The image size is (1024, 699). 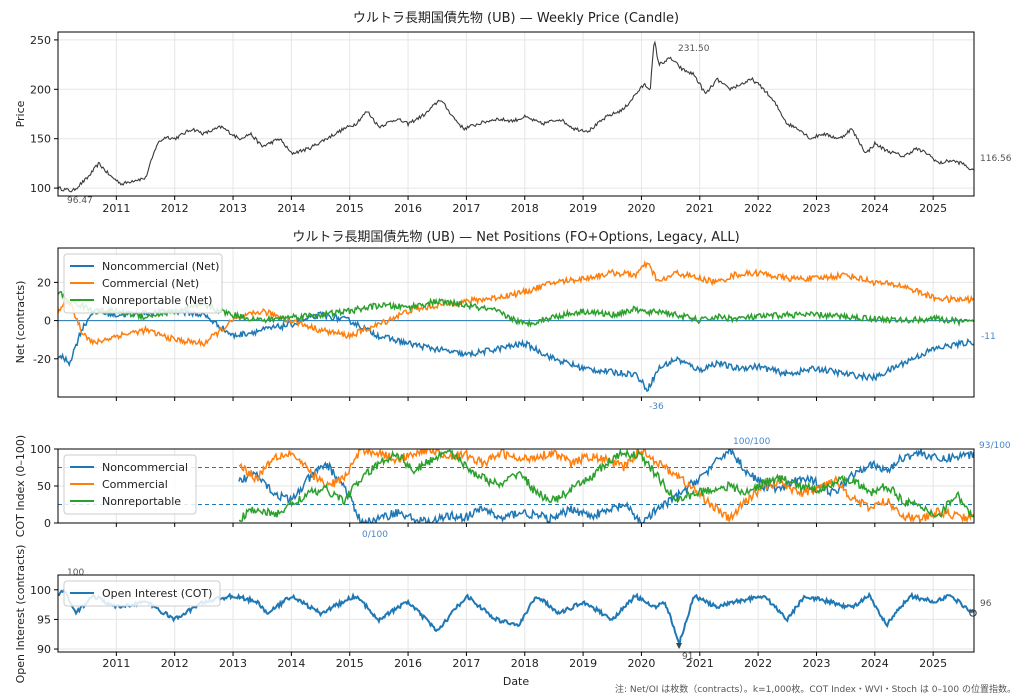 I want to click on series-line-noncommercial-net-, so click(x=516, y=349).